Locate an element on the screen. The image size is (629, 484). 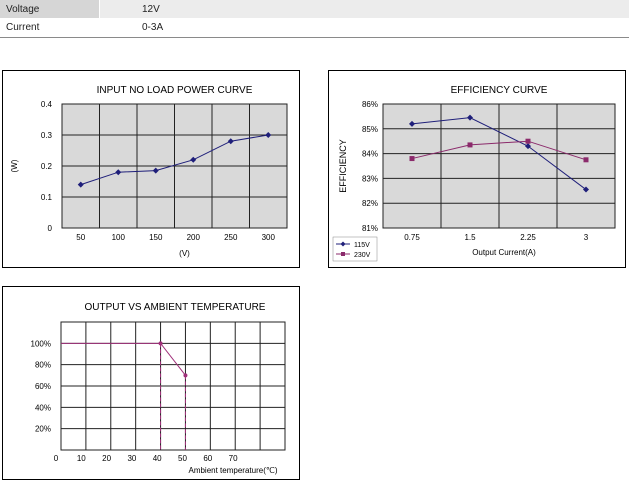
x-tick-label: 60 is located at coordinates (207, 458).